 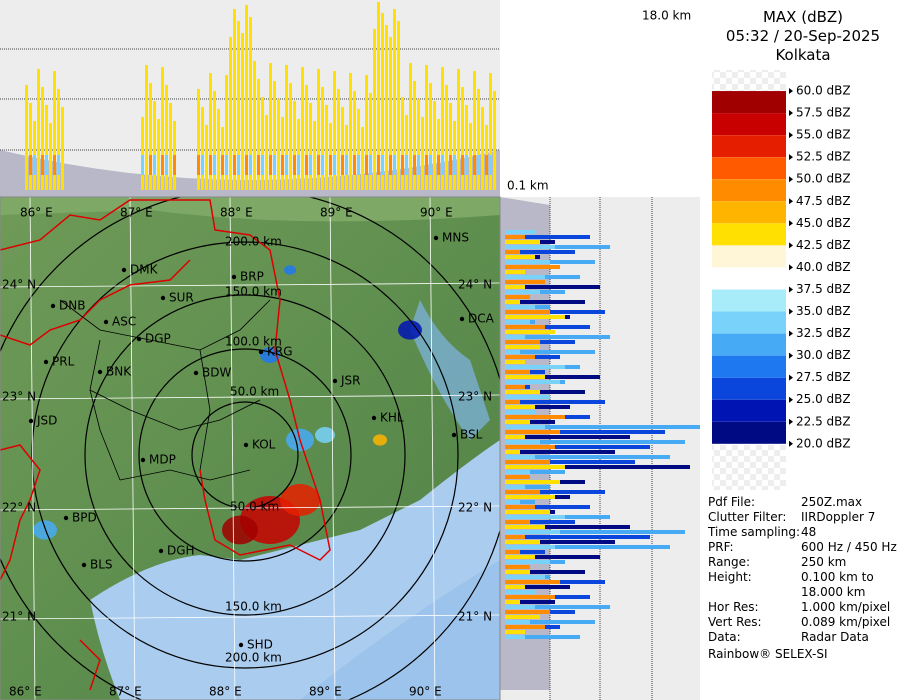 What do you see at coordinates (436, 213) in the screenshot?
I see `lon-label-top: 90° E` at bounding box center [436, 213].